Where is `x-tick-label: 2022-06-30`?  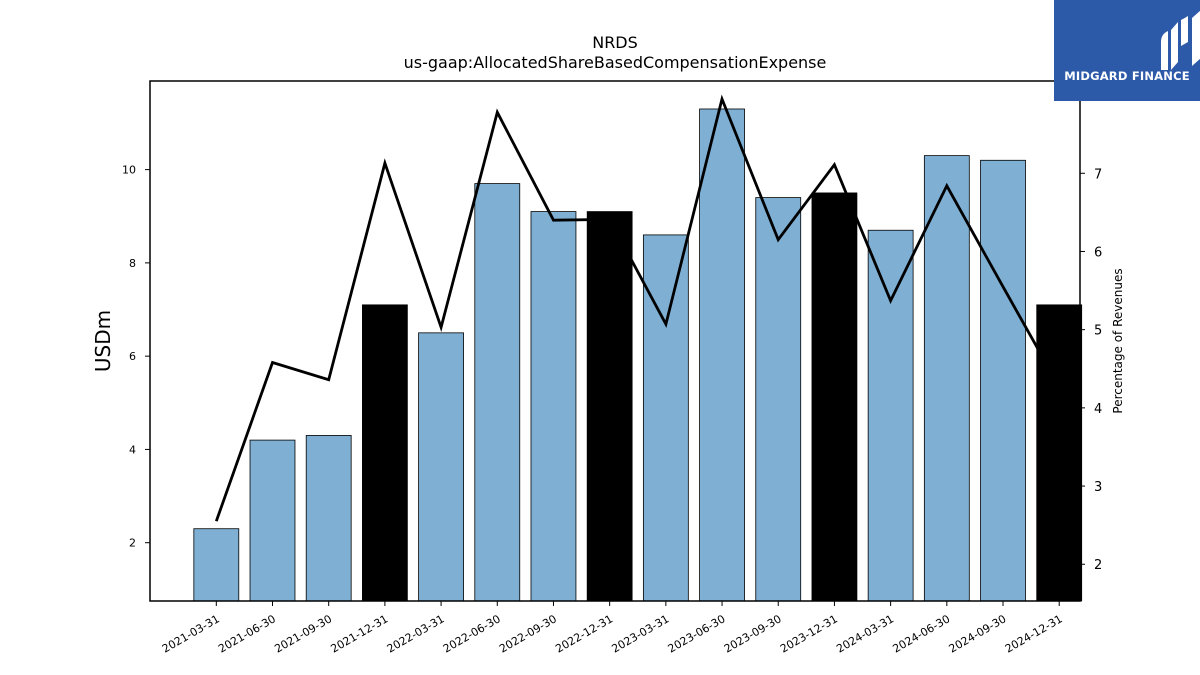 x-tick-label: 2022-06-30 is located at coordinates (472, 633).